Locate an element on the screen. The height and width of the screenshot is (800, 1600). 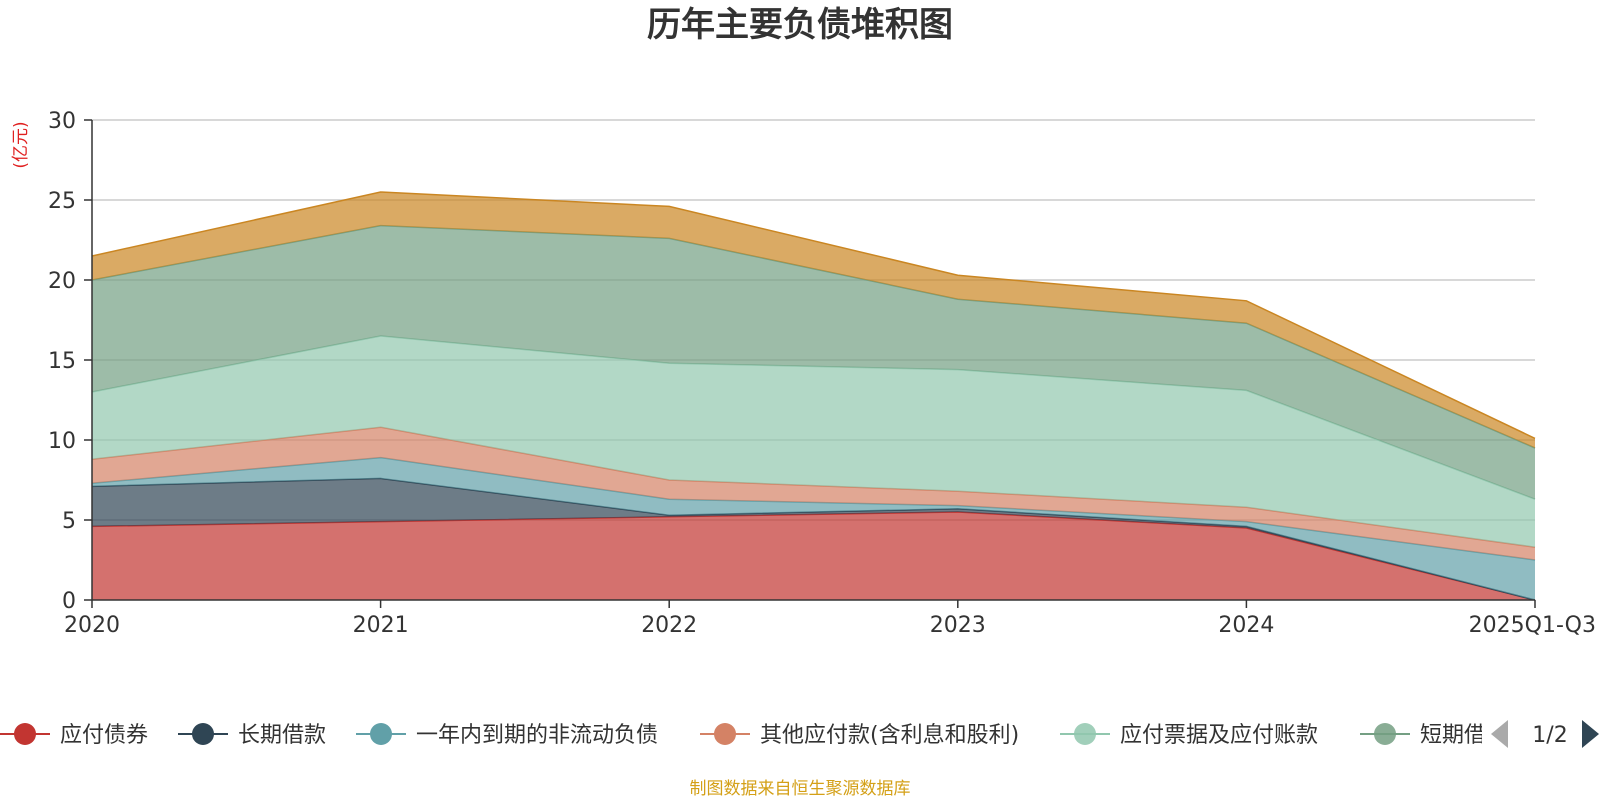
legend-label: 长期借款 is located at coordinates (282, 735).